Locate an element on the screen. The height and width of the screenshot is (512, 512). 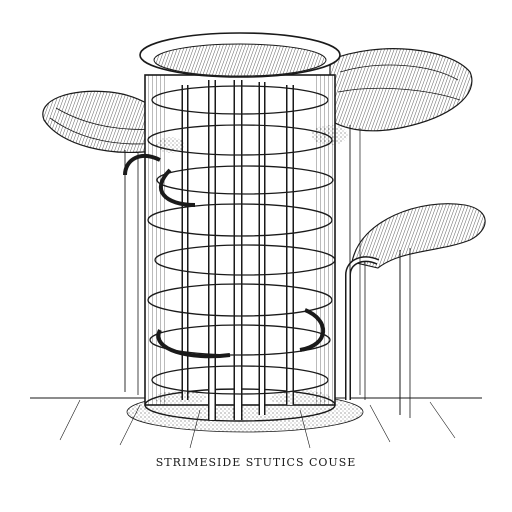
vertical-pipes is located at coordinates (237, 250).